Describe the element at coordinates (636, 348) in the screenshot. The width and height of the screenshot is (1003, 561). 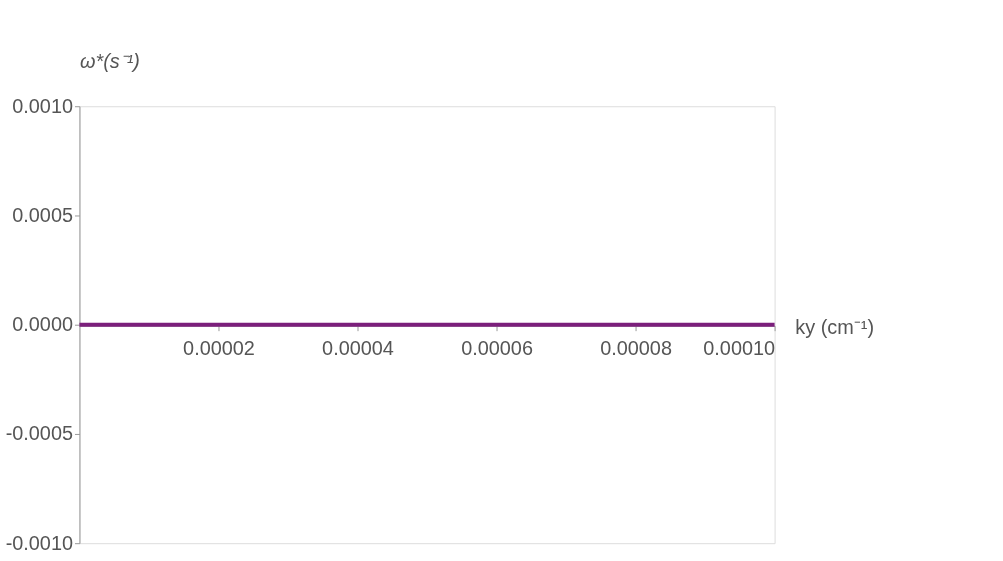
I see `x-tick-label: 0.00008` at that location.